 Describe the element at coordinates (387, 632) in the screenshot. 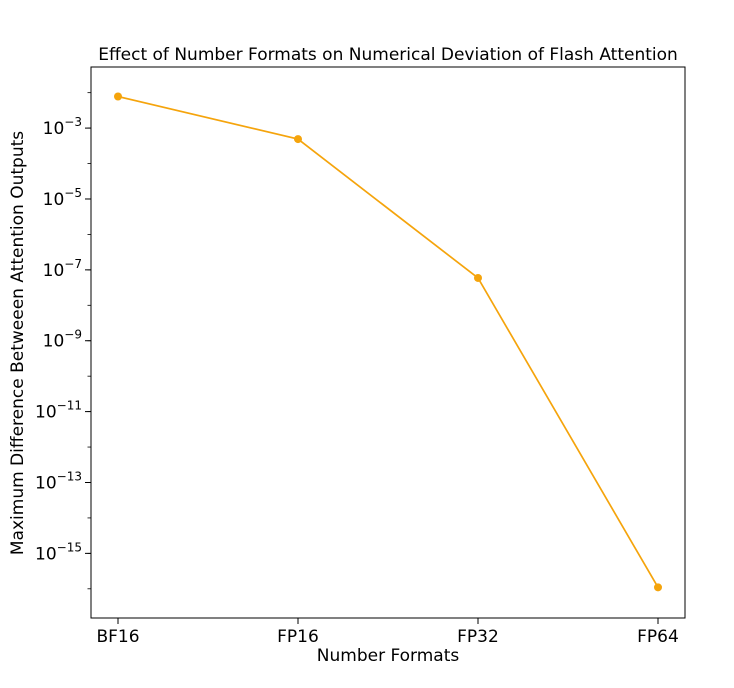

I see `x-axis: BF16 FP16 FP32 FP64` at that location.